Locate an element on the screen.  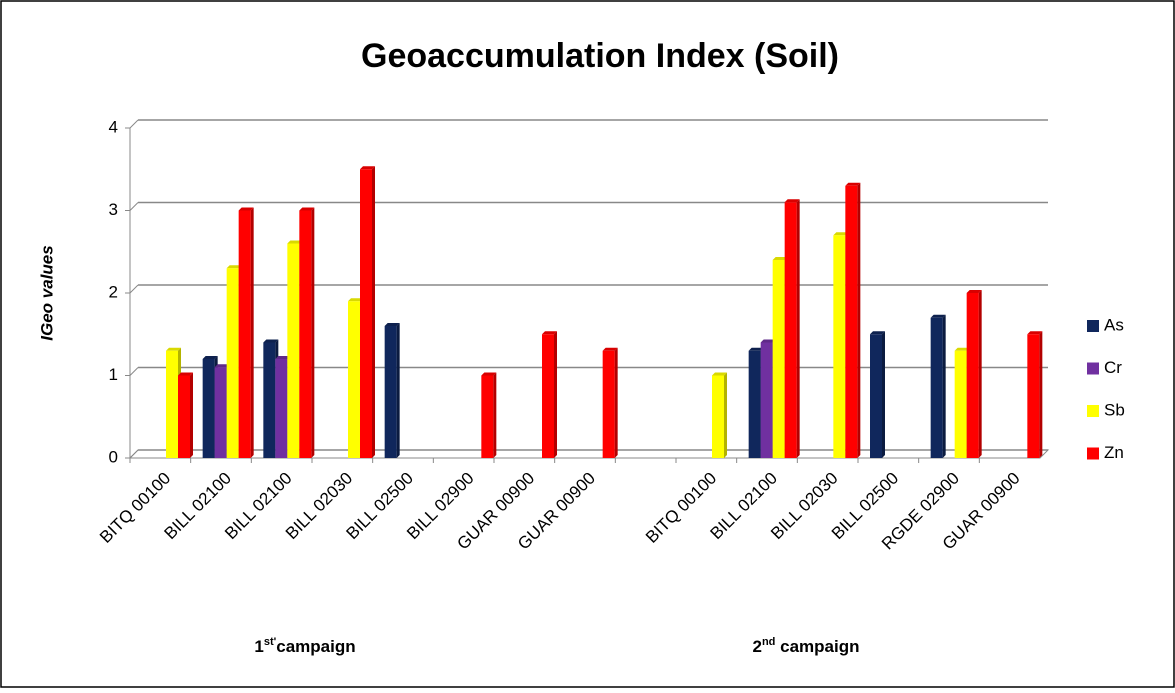
y-tick-label: 3 is located at coordinates (113, 209).